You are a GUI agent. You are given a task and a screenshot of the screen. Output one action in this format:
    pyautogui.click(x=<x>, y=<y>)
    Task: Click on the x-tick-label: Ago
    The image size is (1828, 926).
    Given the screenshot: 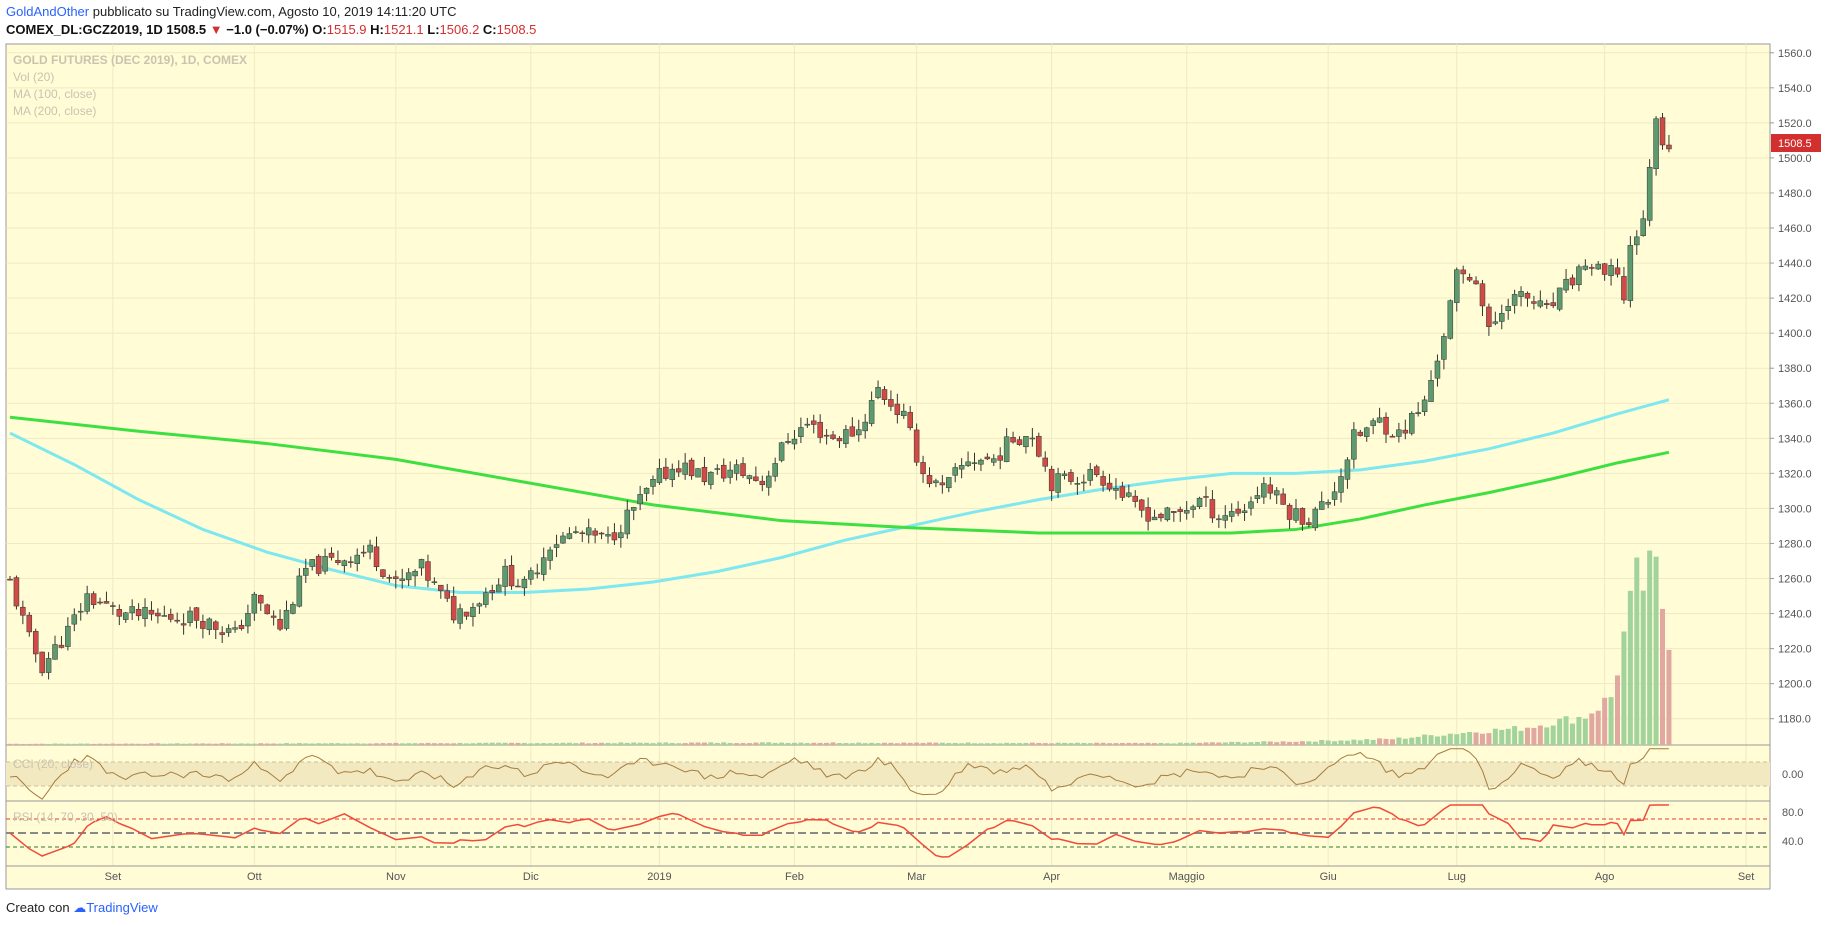 What is the action you would take?
    pyautogui.click(x=1605, y=877)
    